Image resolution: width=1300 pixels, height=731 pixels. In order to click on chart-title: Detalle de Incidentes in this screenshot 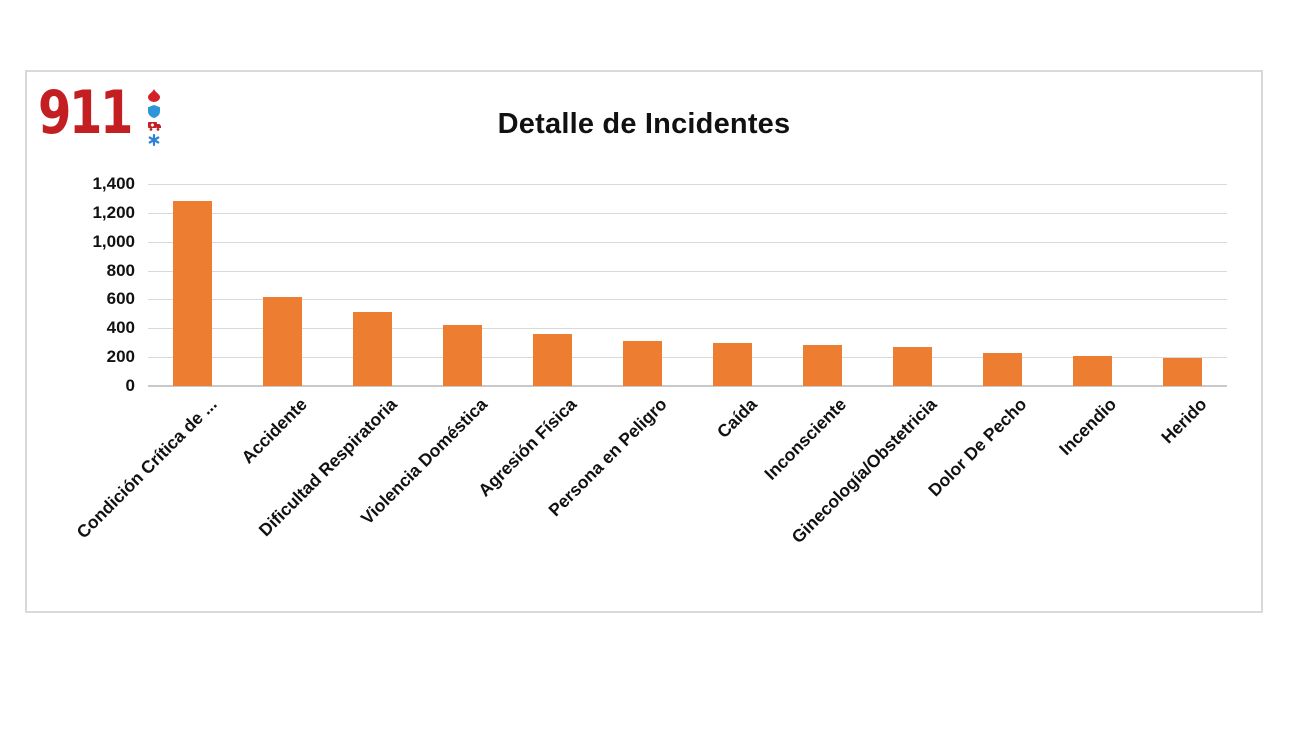, I will do `click(644, 124)`.